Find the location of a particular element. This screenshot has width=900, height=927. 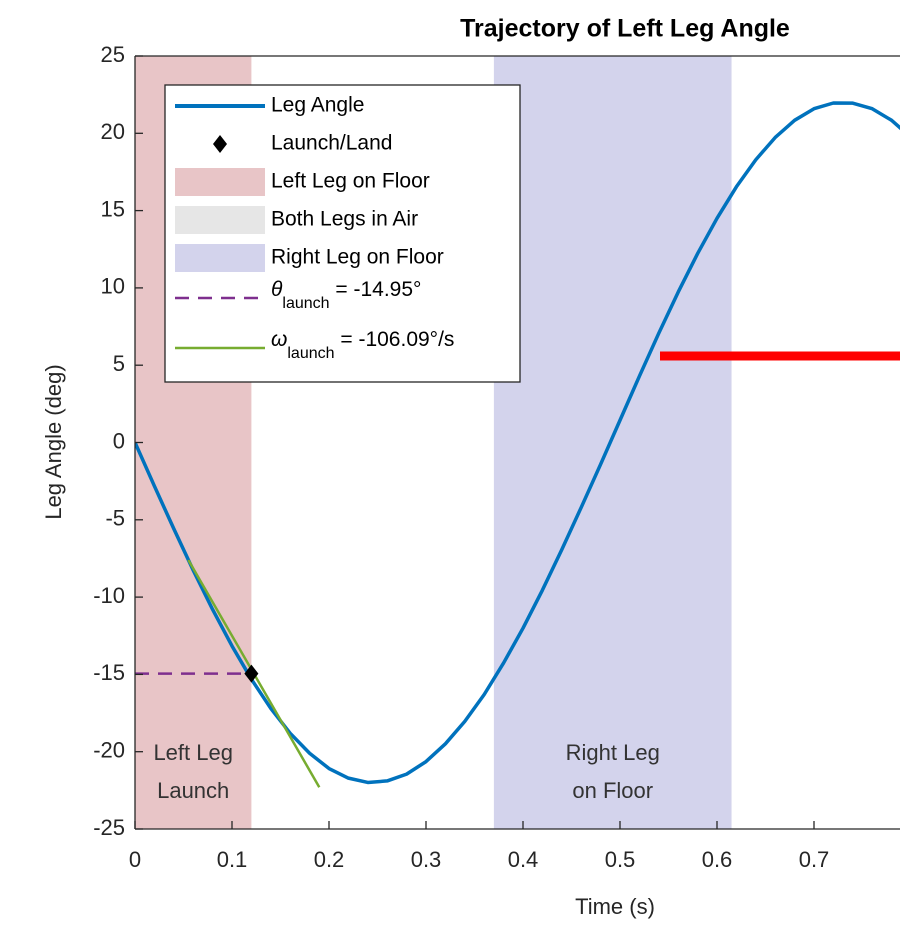

x-tick-label: 0.6 is located at coordinates (717, 859).